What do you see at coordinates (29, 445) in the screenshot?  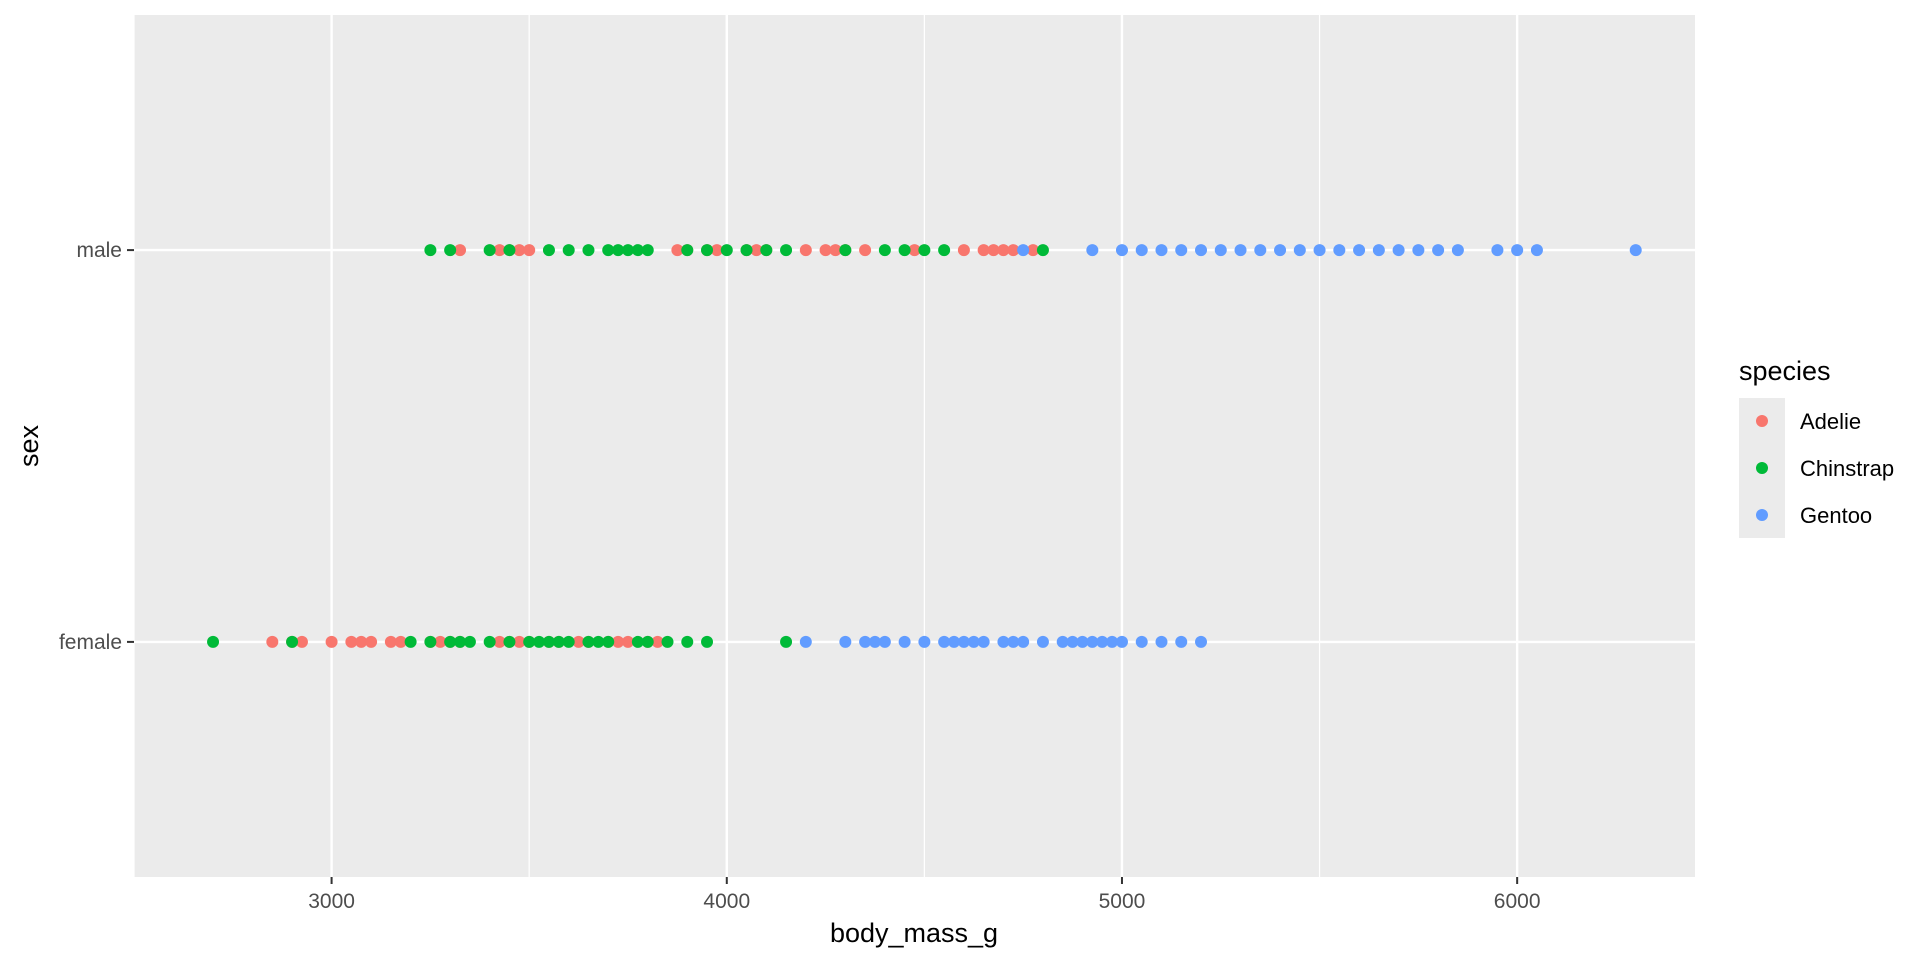 I see `y-axis-title: sex` at bounding box center [29, 445].